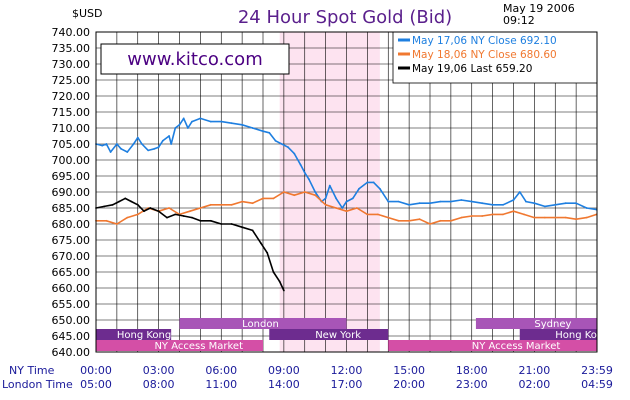  Describe the element at coordinates (535, 370) in the screenshot. I see `x-tick-ny: 21:00` at that location.